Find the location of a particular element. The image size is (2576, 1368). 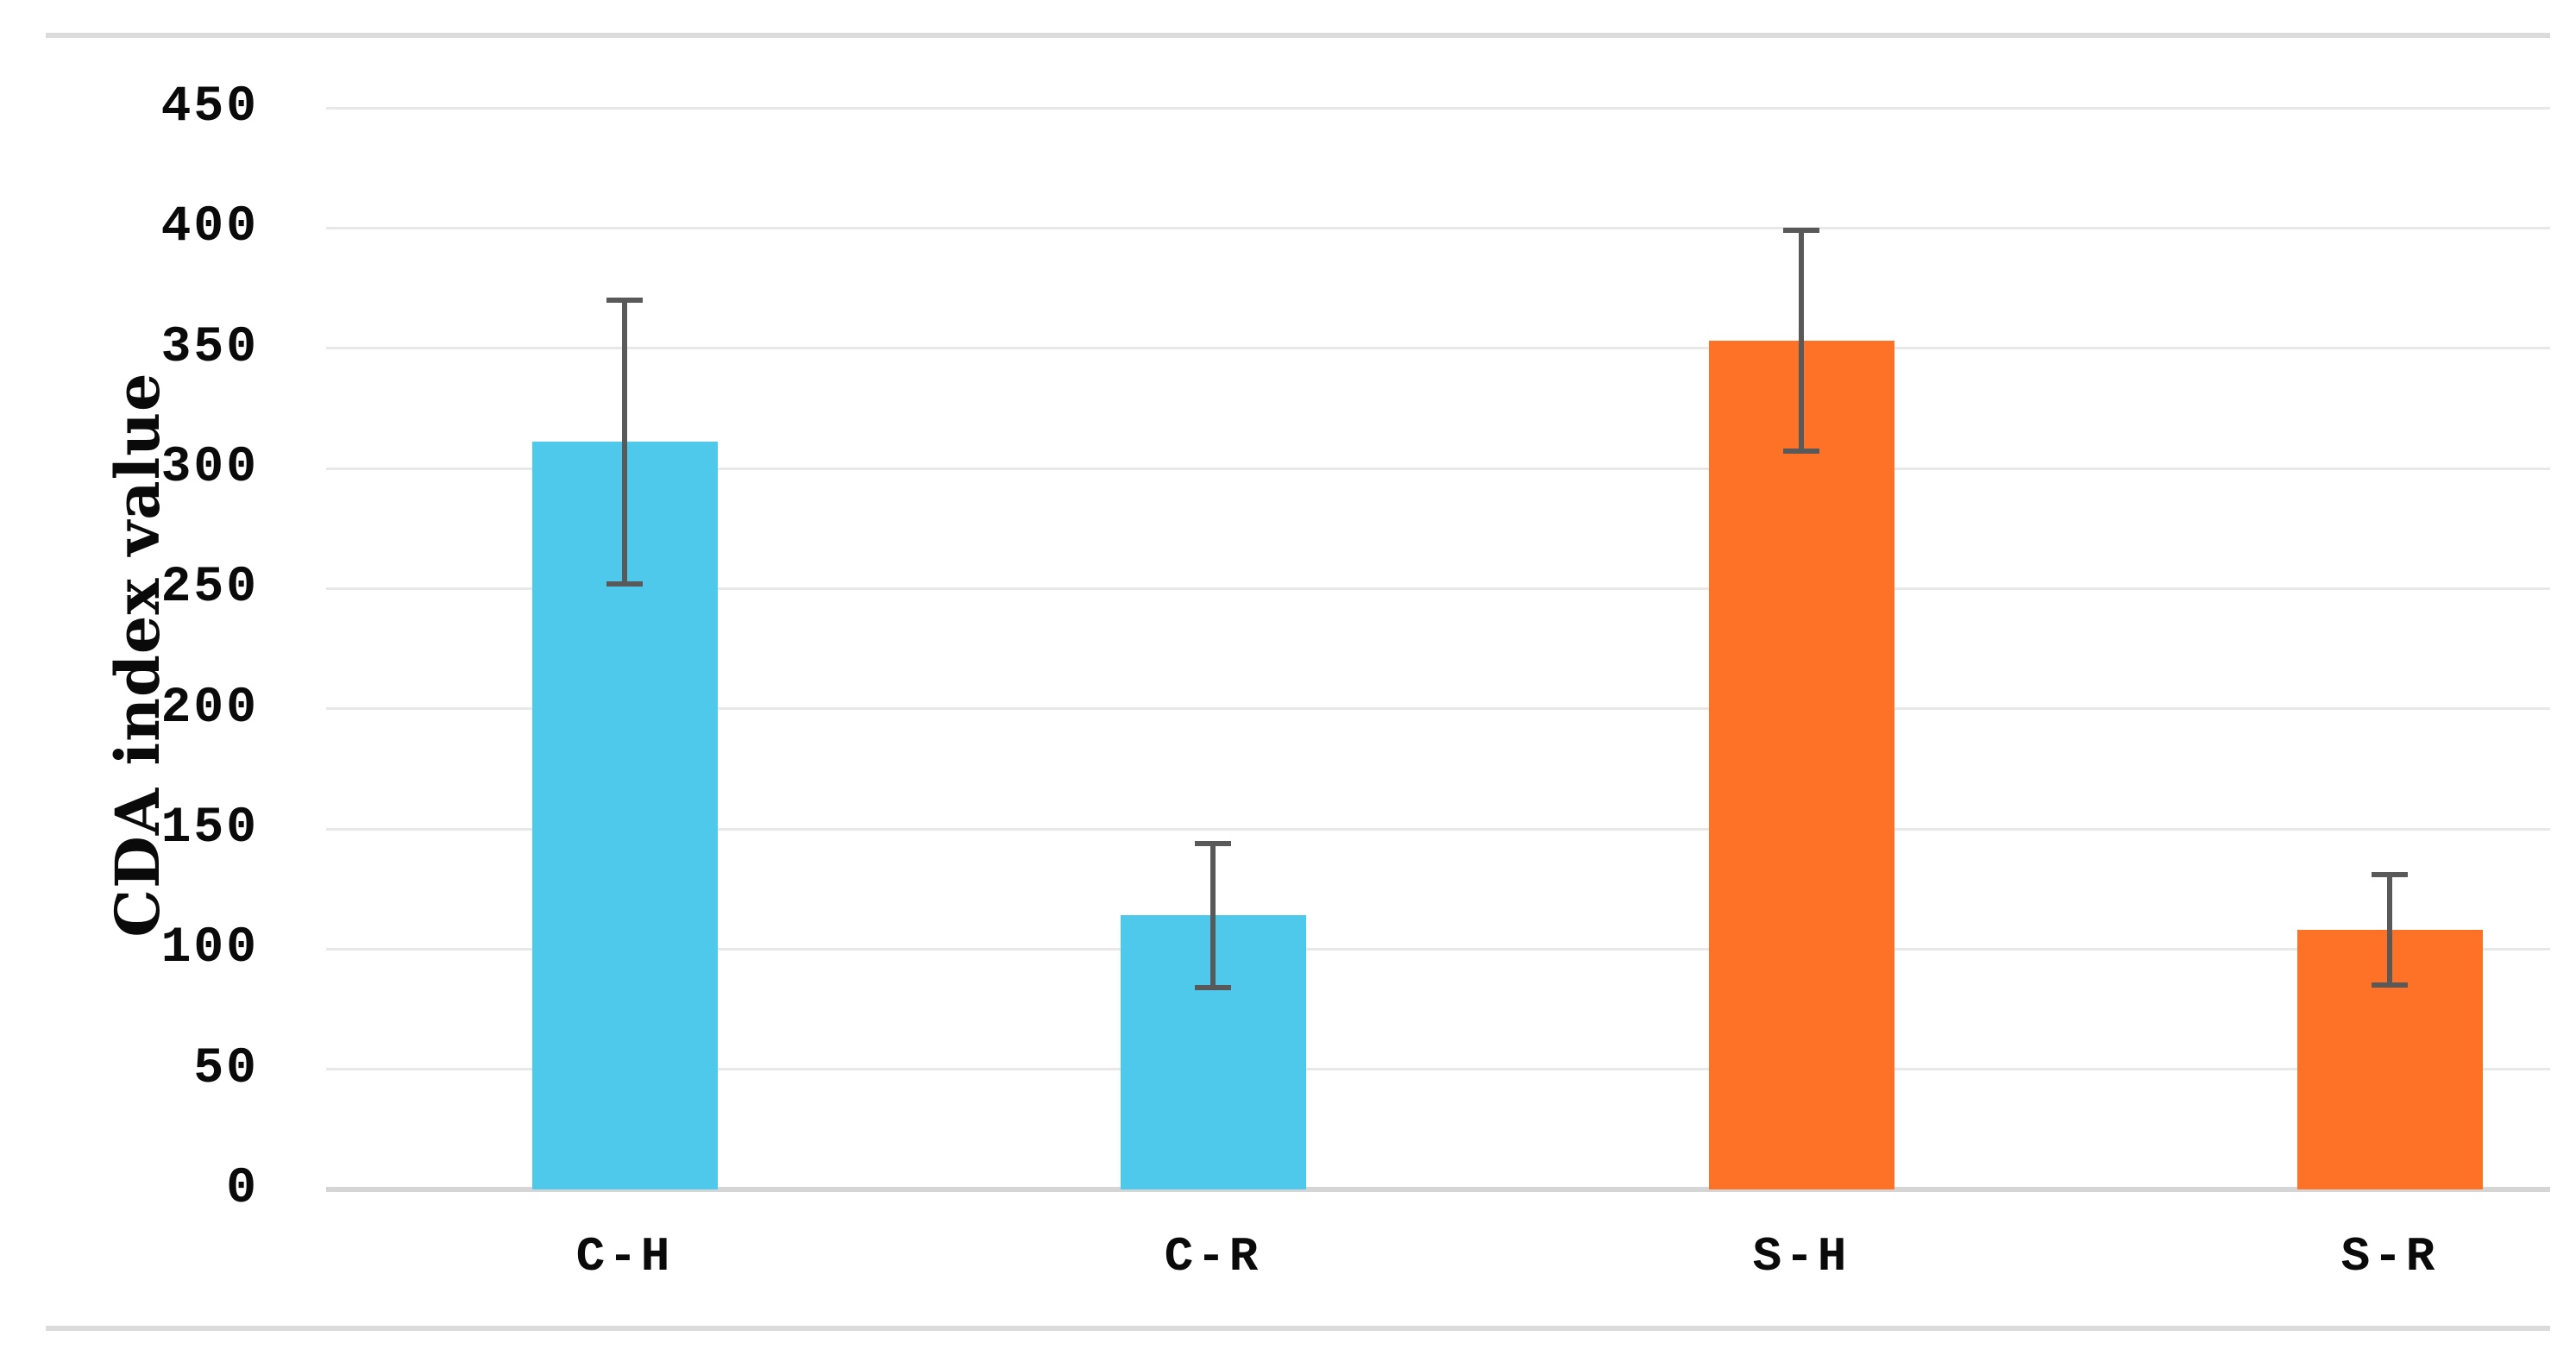

y-tick-label: 0 is located at coordinates (243, 1189).